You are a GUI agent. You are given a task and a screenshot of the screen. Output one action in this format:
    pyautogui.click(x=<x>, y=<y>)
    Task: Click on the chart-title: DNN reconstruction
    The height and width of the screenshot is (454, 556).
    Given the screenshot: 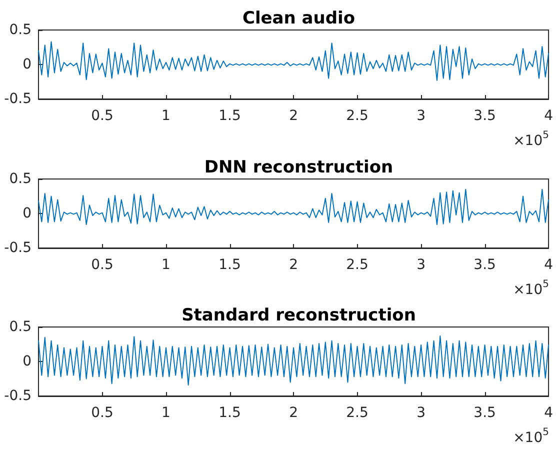 What is the action you would take?
    pyautogui.click(x=299, y=168)
    